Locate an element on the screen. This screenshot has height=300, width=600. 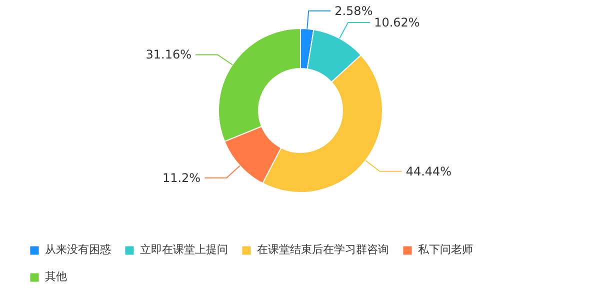
legend-label: 其他 is located at coordinates (56, 276).